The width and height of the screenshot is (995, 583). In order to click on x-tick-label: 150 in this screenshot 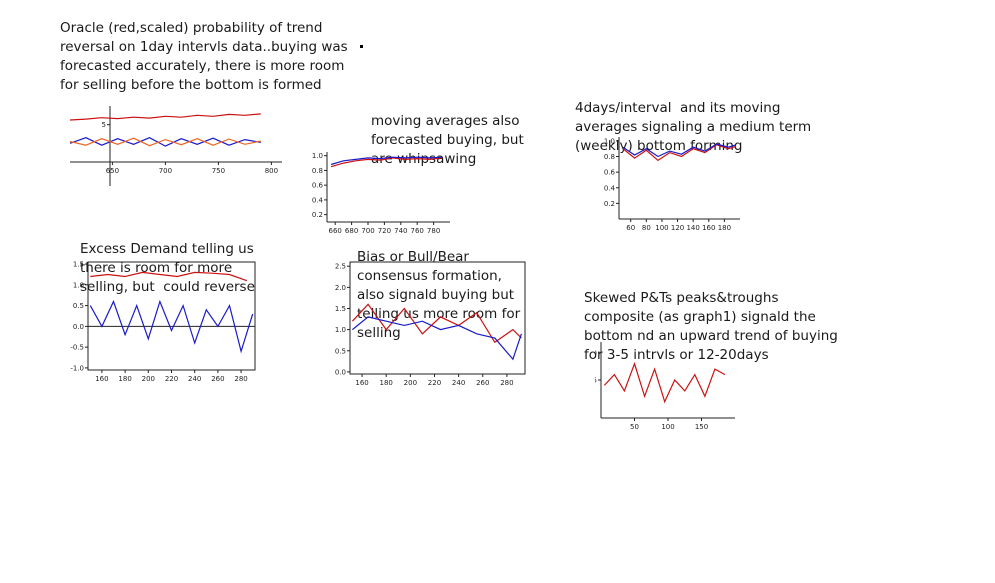, I will do `click(701, 427)`.